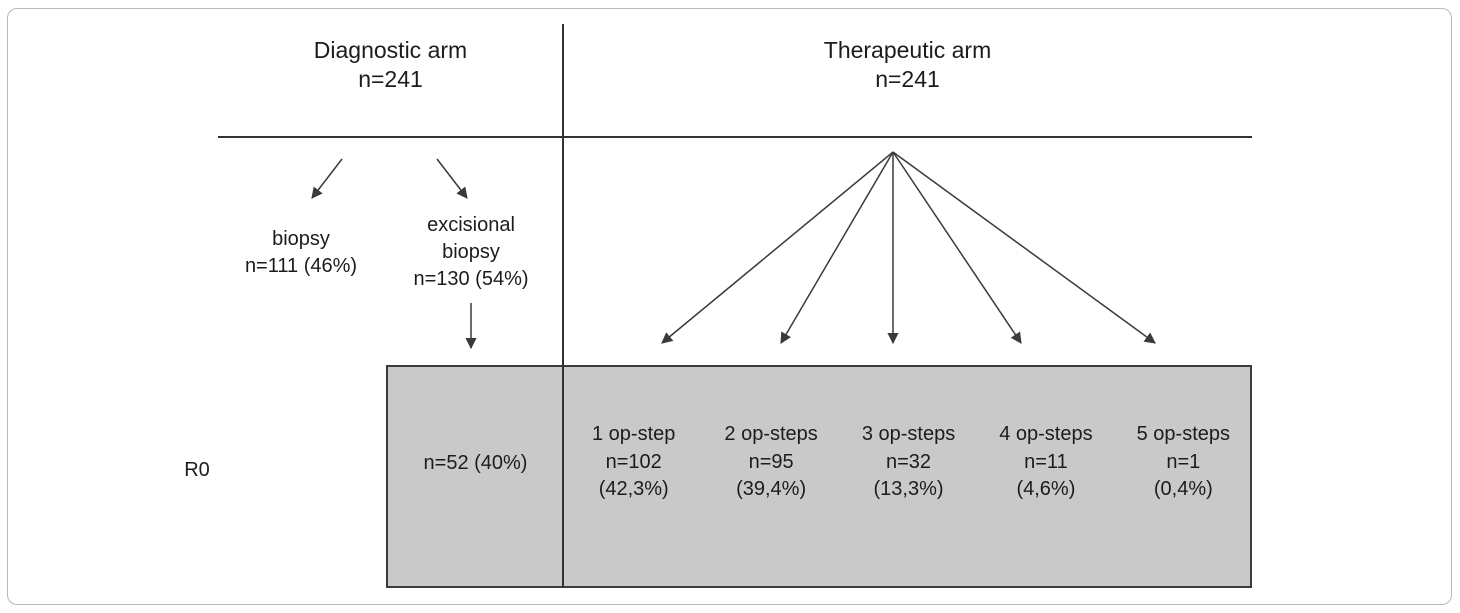 This screenshot has width=1460, height=613. I want to click on op-step-column-5: 5 op-steps n=1 (0,4%), so click(1183, 462).